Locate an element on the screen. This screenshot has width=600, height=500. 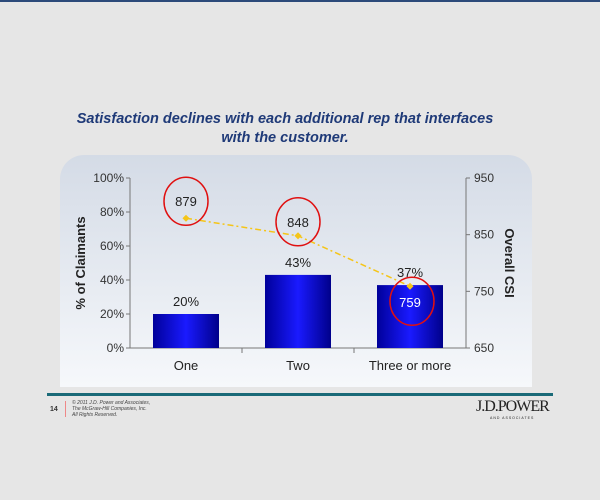
category-label: One is located at coordinates (186, 365).